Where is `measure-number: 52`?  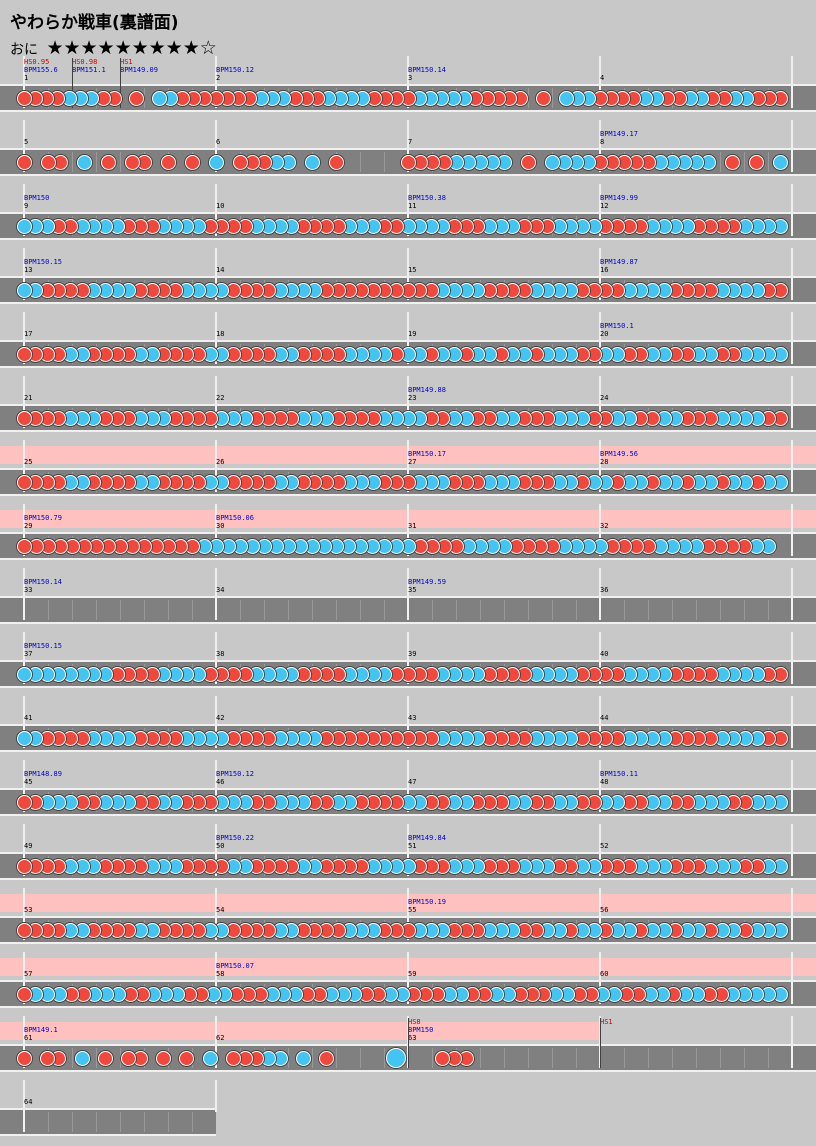
measure-number: 52 is located at coordinates (604, 846).